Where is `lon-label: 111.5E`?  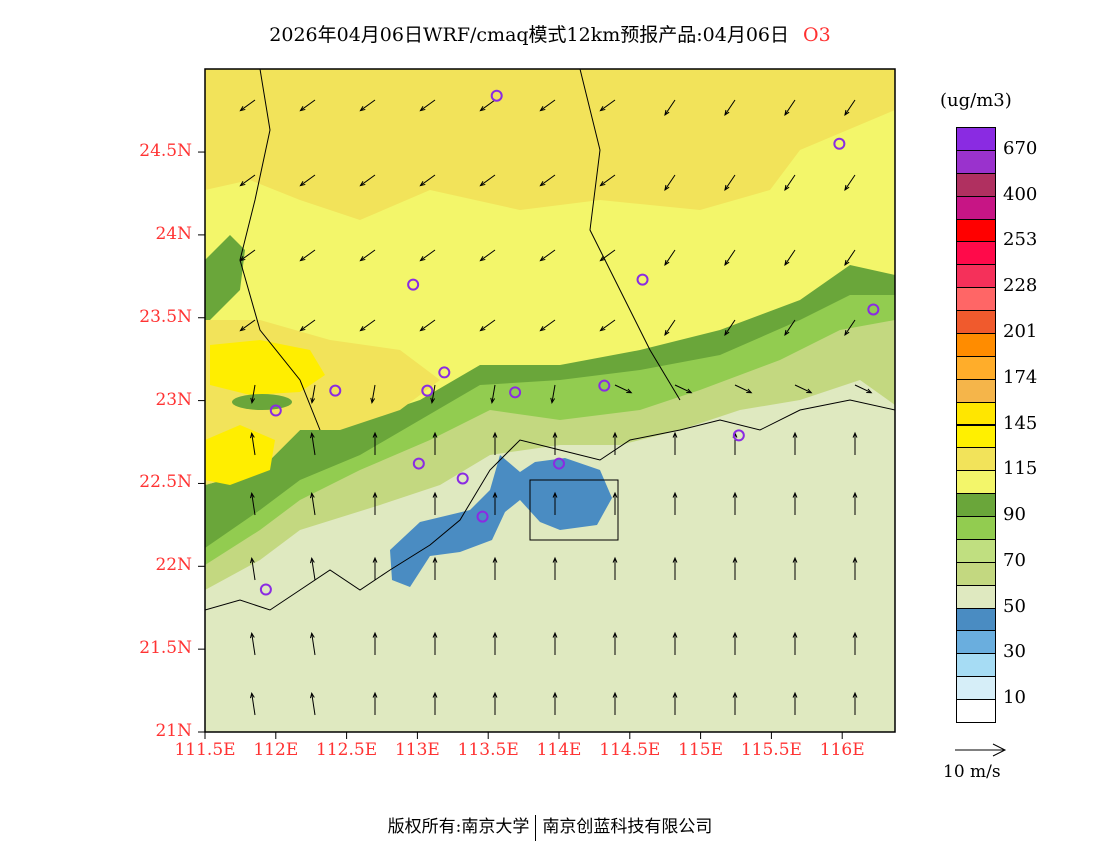 lon-label: 111.5E is located at coordinates (205, 750).